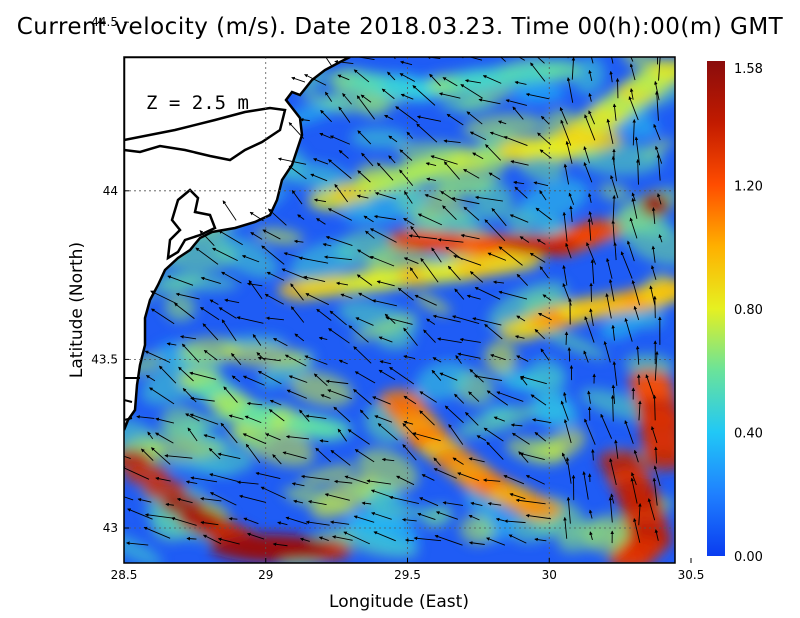  Describe the element at coordinates (407, 575) in the screenshot. I see `x-tick-label: 29.5` at that location.